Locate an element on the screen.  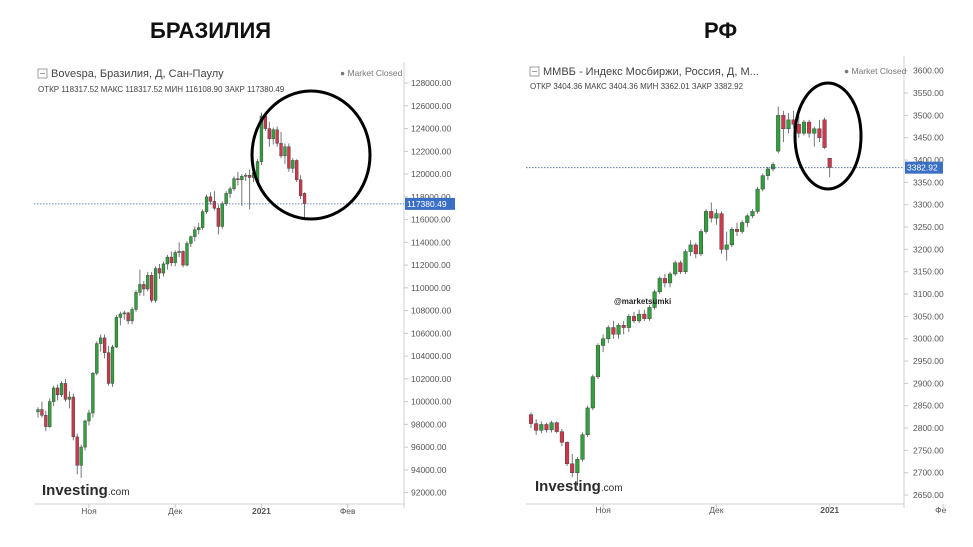
y-tick-label: 3300.00 is located at coordinates (928, 205).